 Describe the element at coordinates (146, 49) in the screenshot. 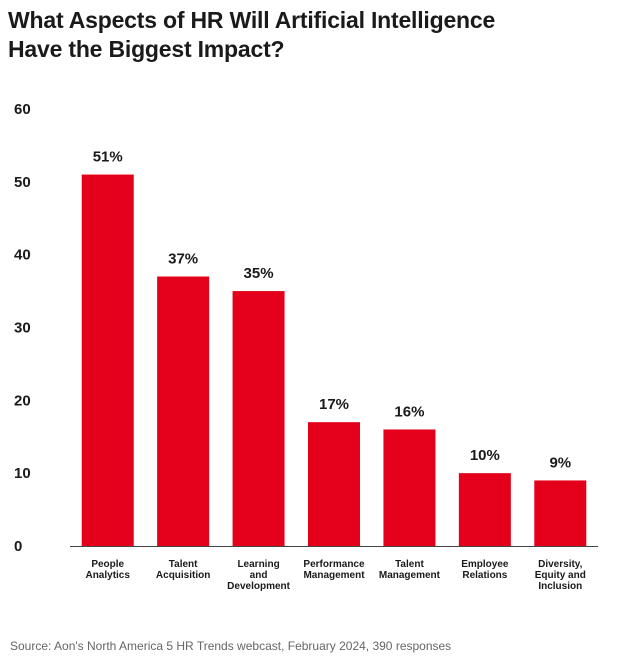

I see `chart-title-line-2: Have the Biggest Impact?` at that location.